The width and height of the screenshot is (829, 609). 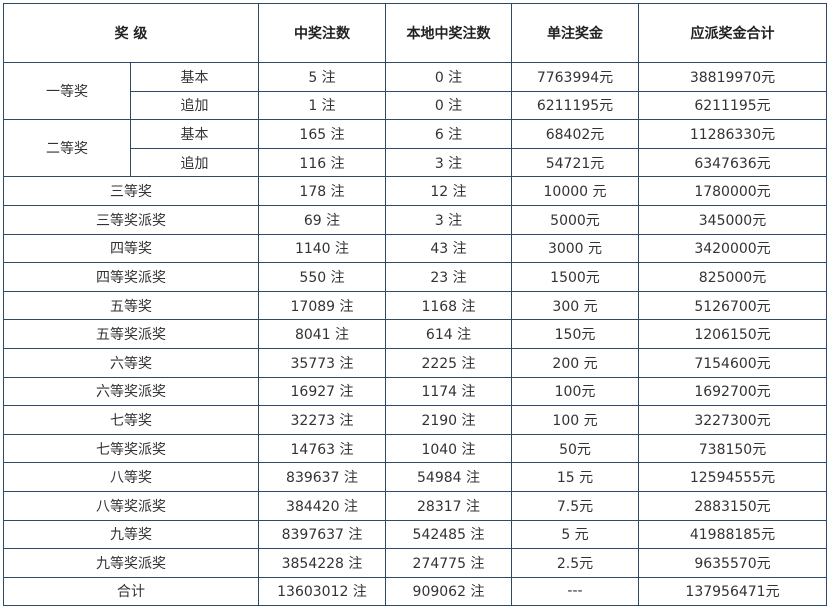 What do you see at coordinates (322, 248) in the screenshot?
I see `count-cell: 1140 注` at bounding box center [322, 248].